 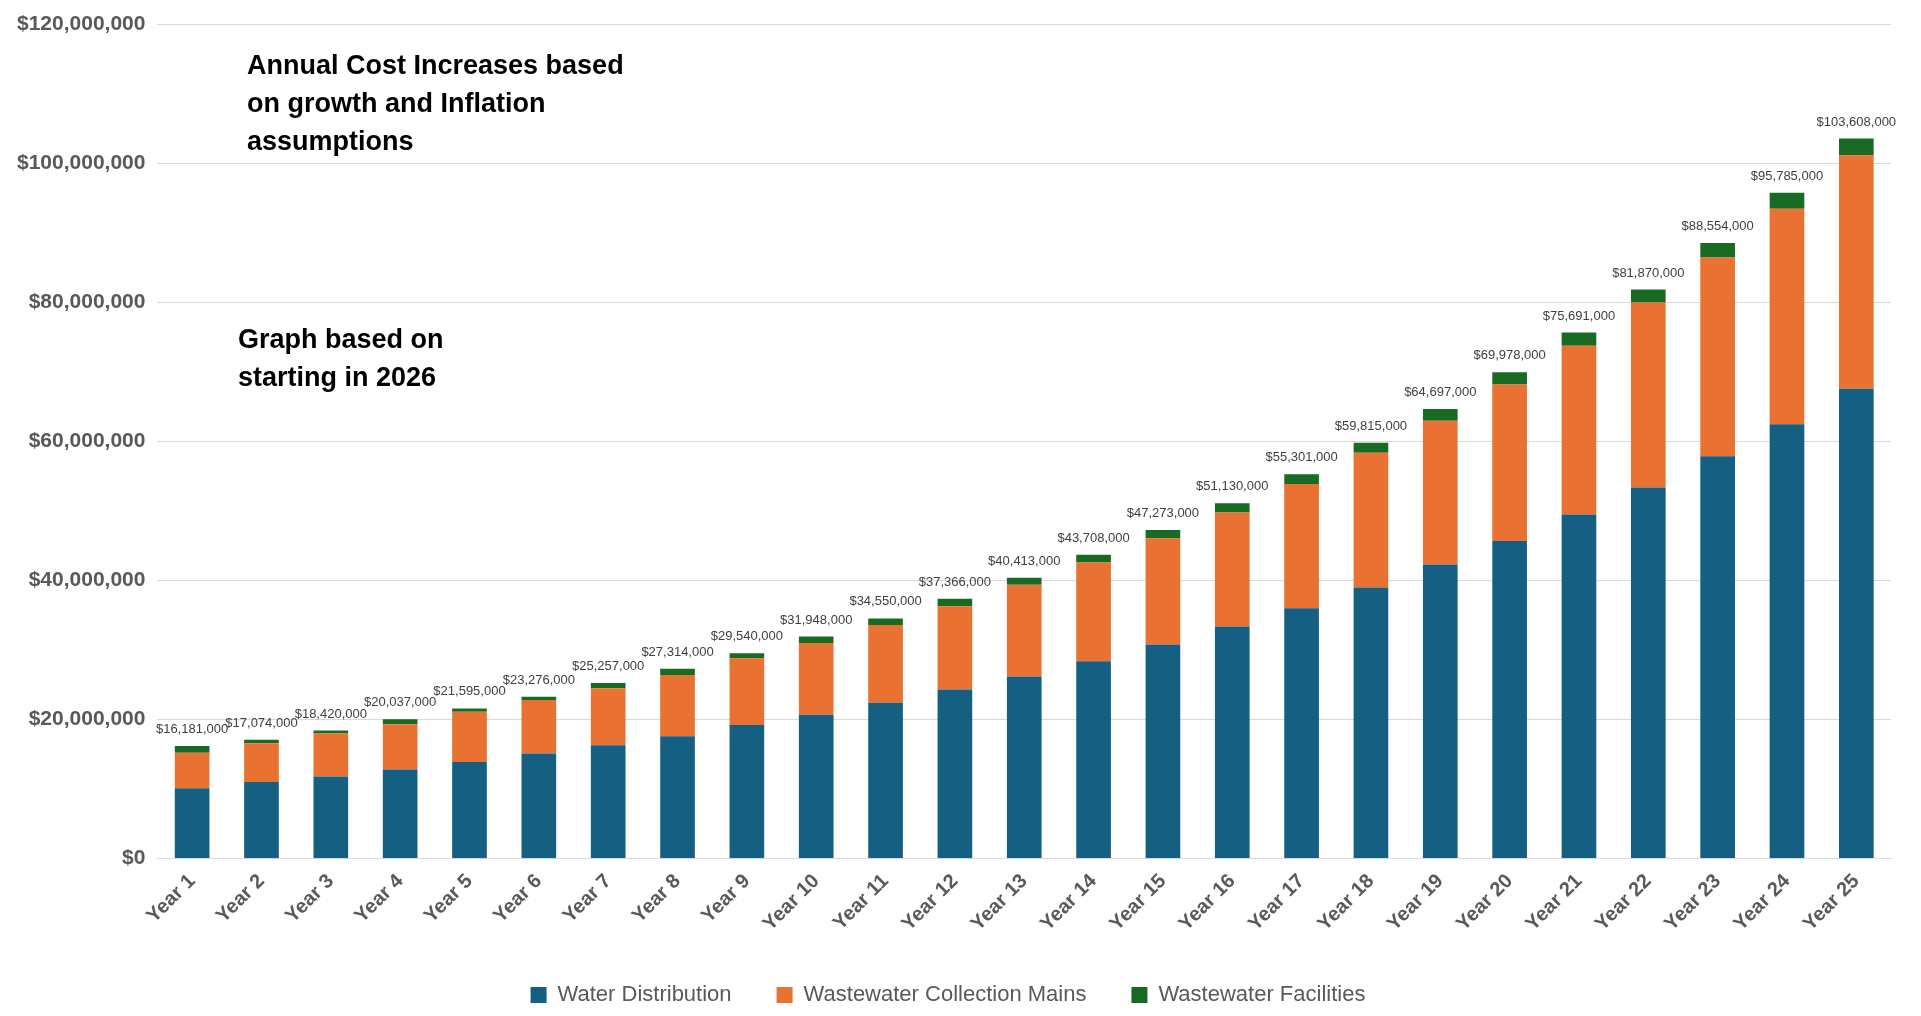 What do you see at coordinates (1068, 901) in the screenshot?
I see `x-tick-label: Year 14` at bounding box center [1068, 901].